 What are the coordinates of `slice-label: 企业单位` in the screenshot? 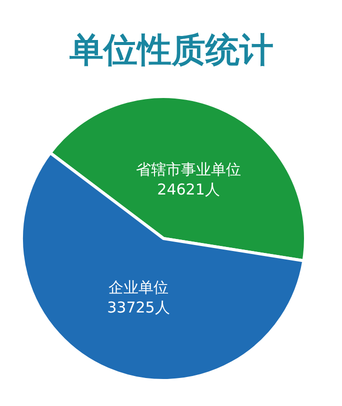 It's located at (138, 287).